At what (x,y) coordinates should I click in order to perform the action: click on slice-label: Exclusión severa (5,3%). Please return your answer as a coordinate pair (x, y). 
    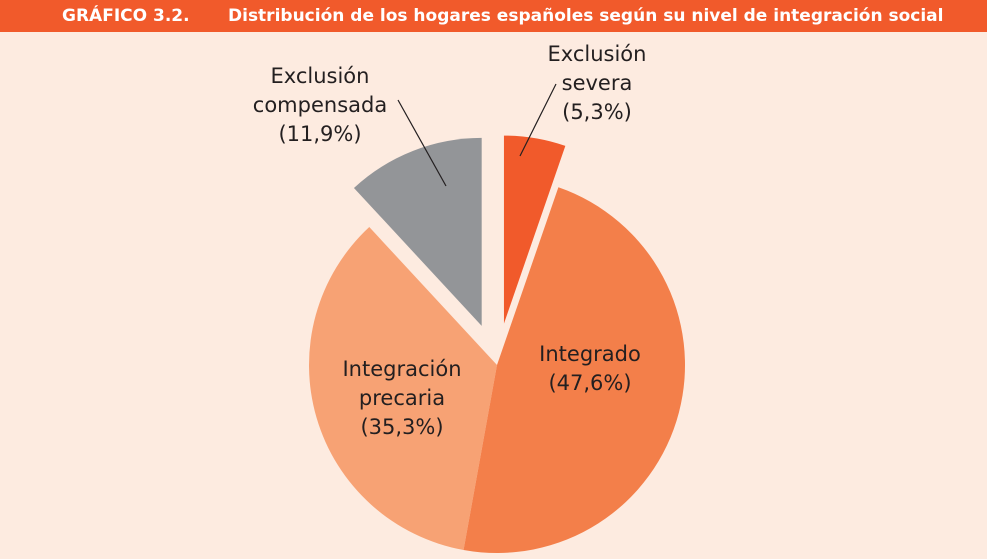
    Looking at the image, I should click on (597, 83).